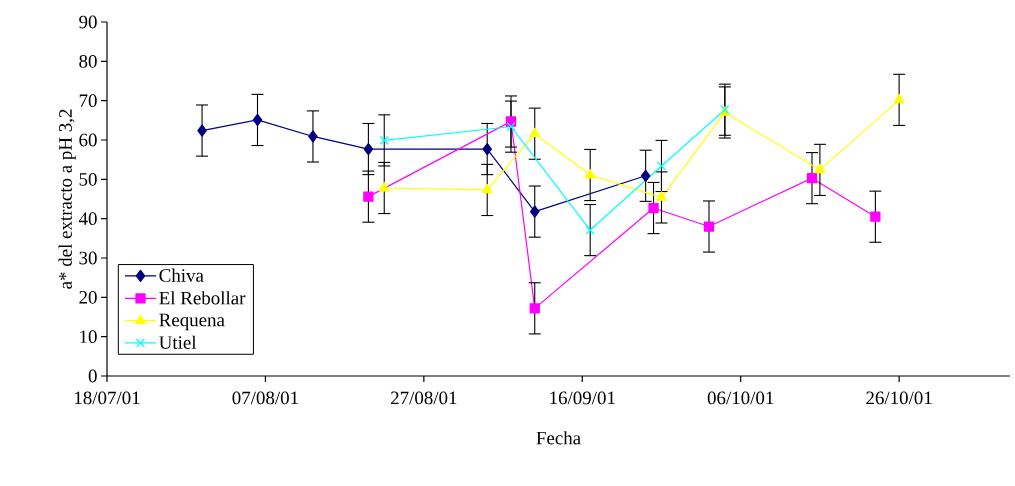  What do you see at coordinates (88, 179) in the screenshot?
I see `y-tick-label: 50` at bounding box center [88, 179].